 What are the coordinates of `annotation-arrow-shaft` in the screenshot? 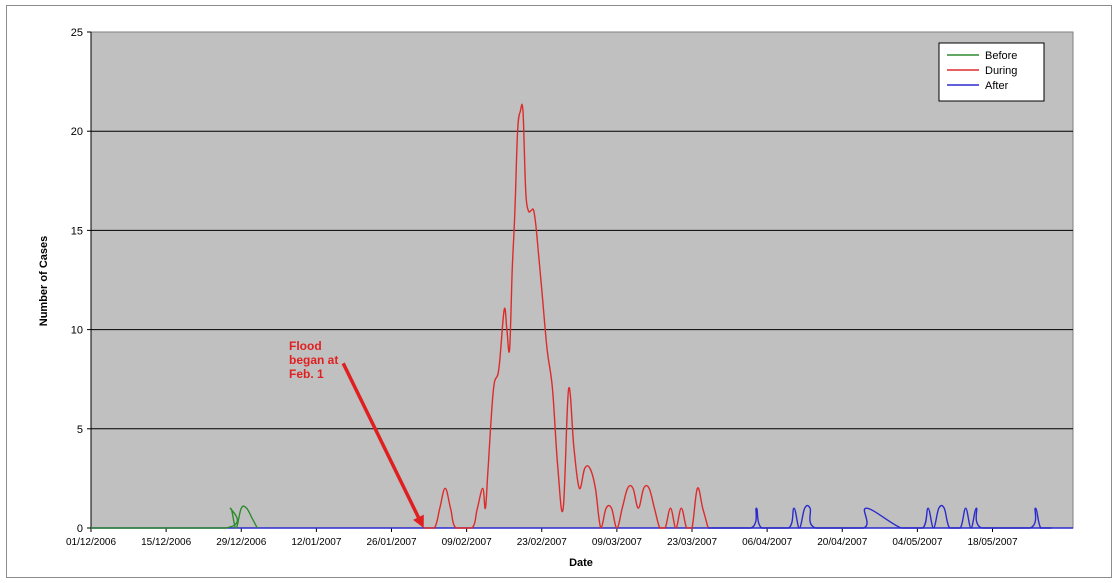 It's located at (382, 442).